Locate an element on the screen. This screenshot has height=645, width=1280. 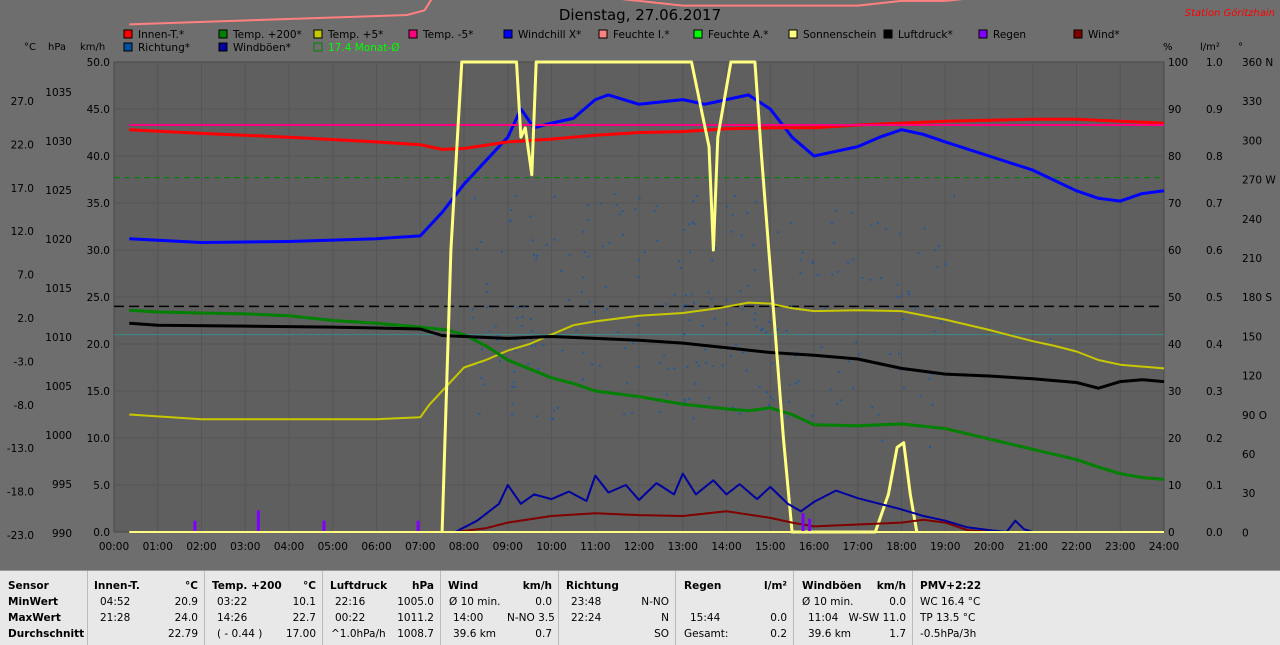
series-line is located at coordinates (722, 521).